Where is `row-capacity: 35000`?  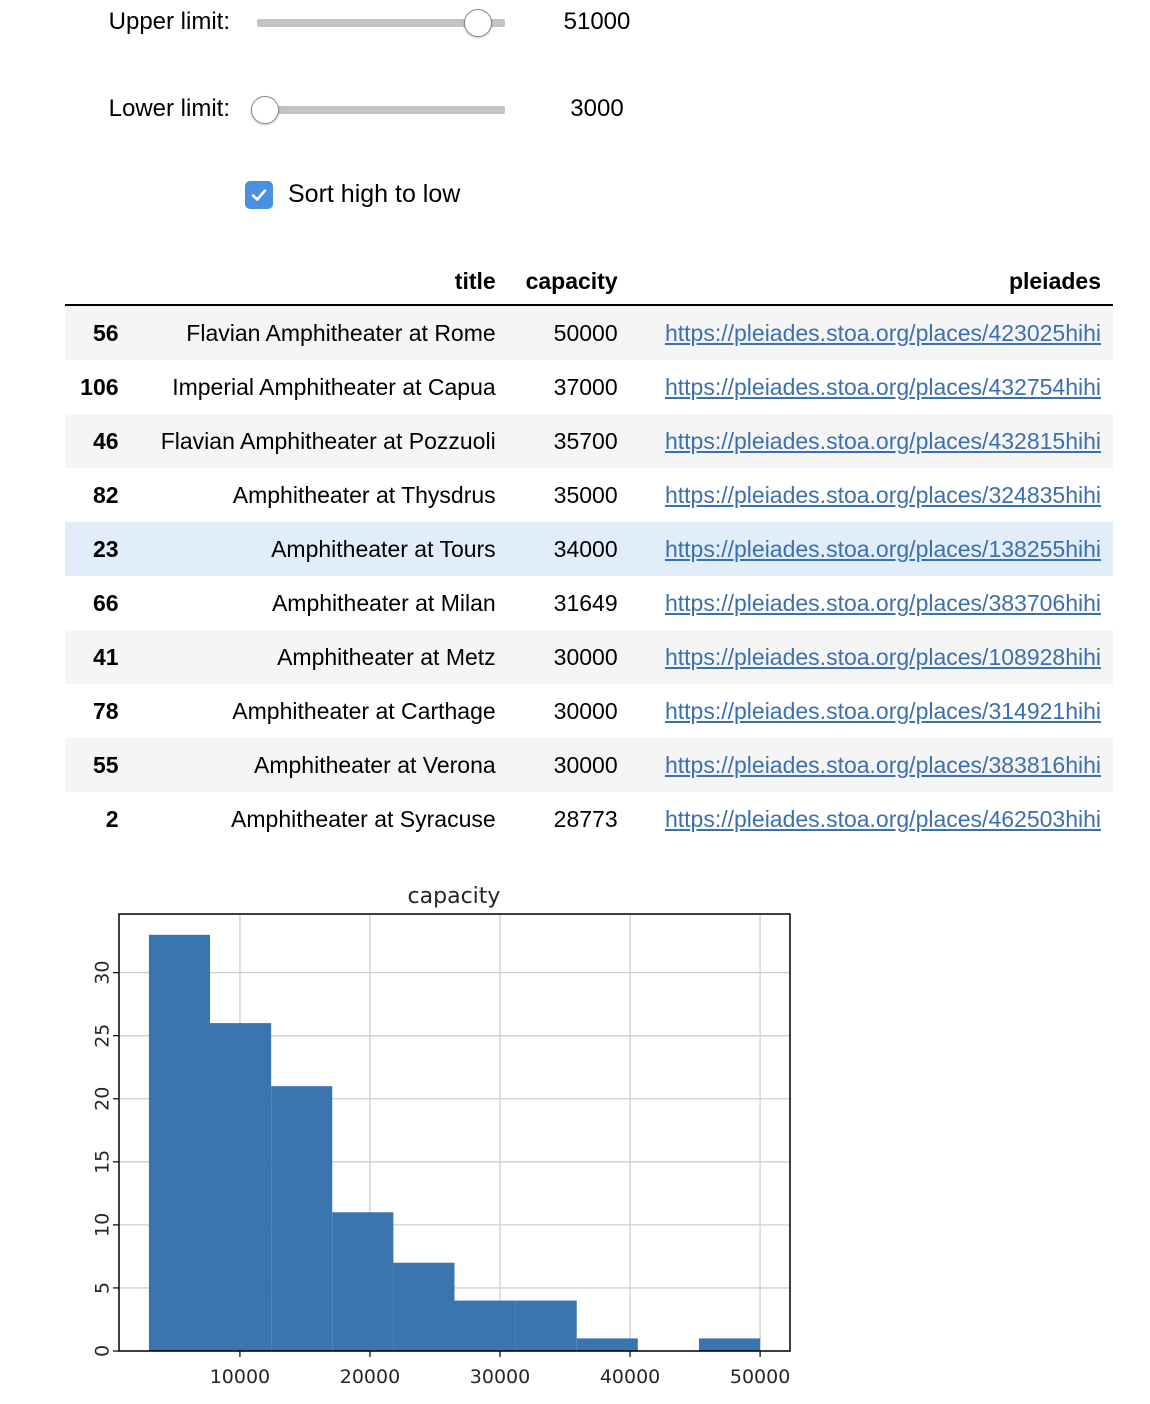 row-capacity: 35000 is located at coordinates (585, 494).